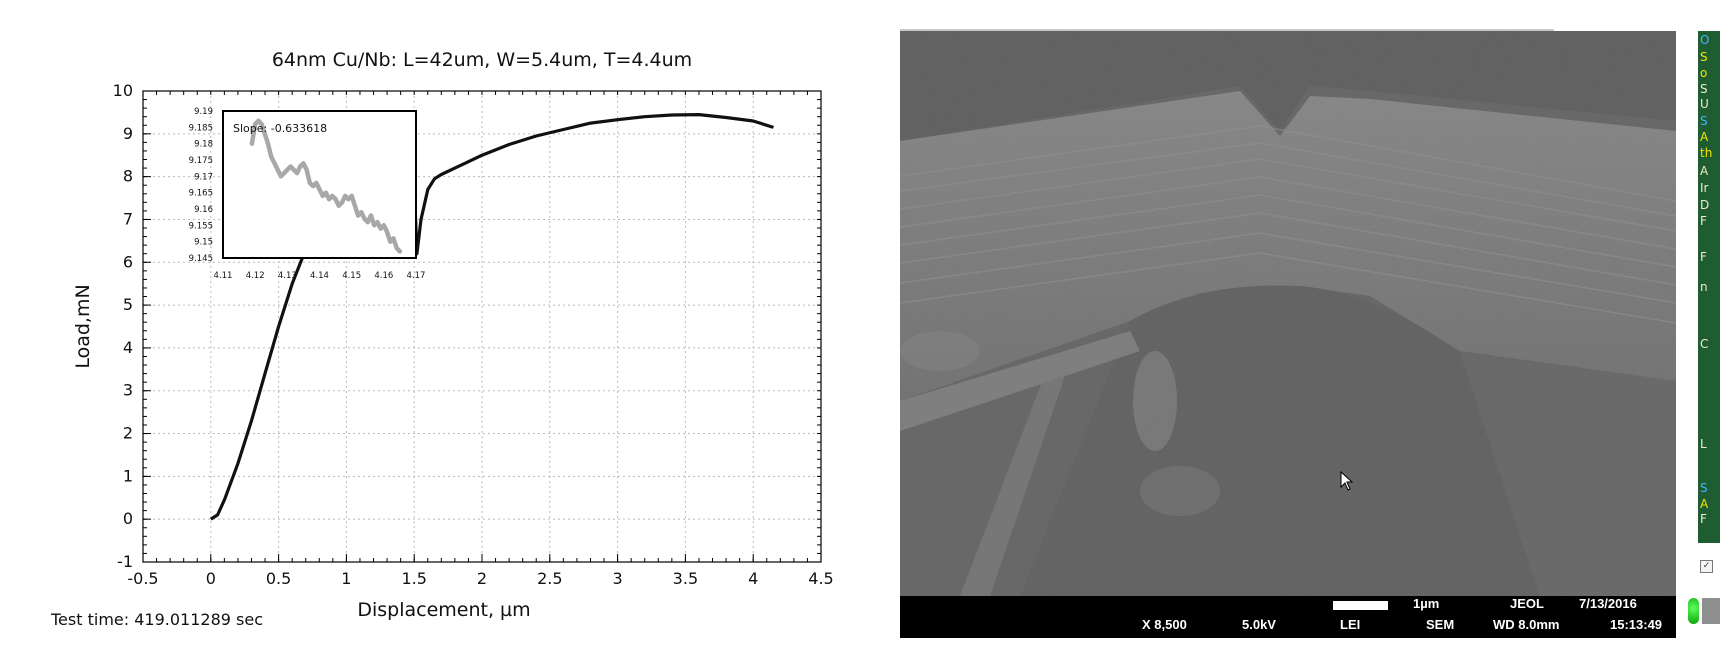 Image resolution: width=1720 pixels, height=660 pixels. I want to click on side-panel-text: th, so click(1706, 153).